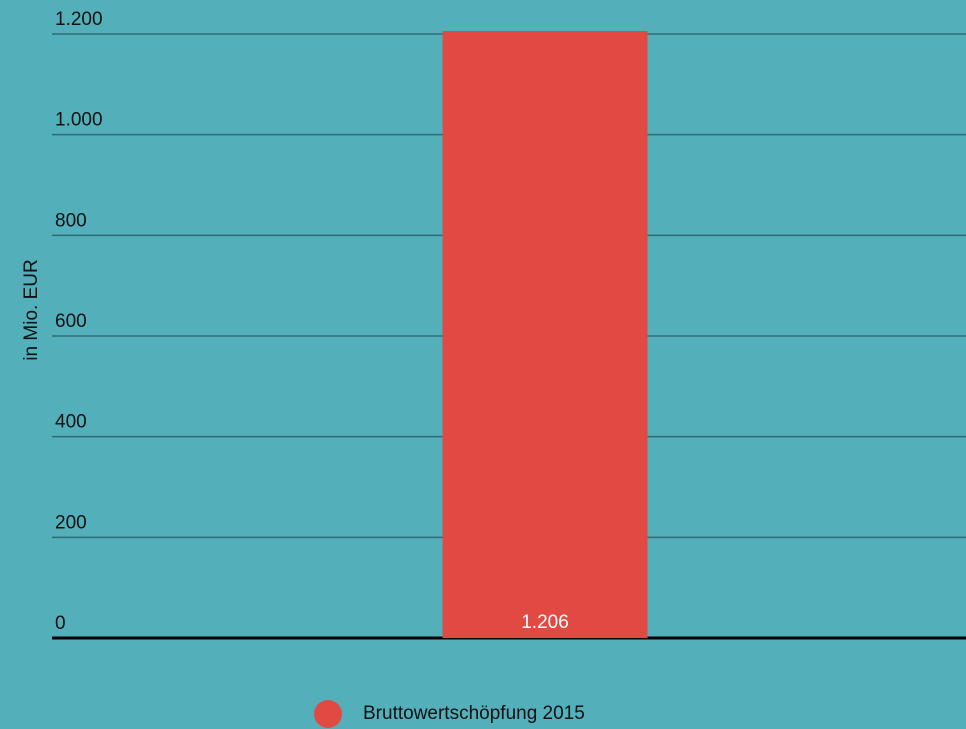  Describe the element at coordinates (545, 622) in the screenshot. I see `value-label: 1.206` at that location.